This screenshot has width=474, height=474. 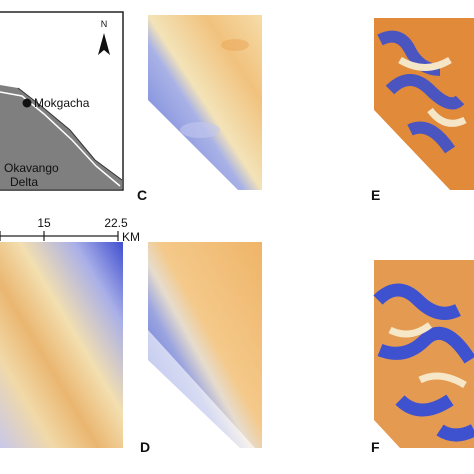 I want to click on panel-e, so click(x=424, y=104).